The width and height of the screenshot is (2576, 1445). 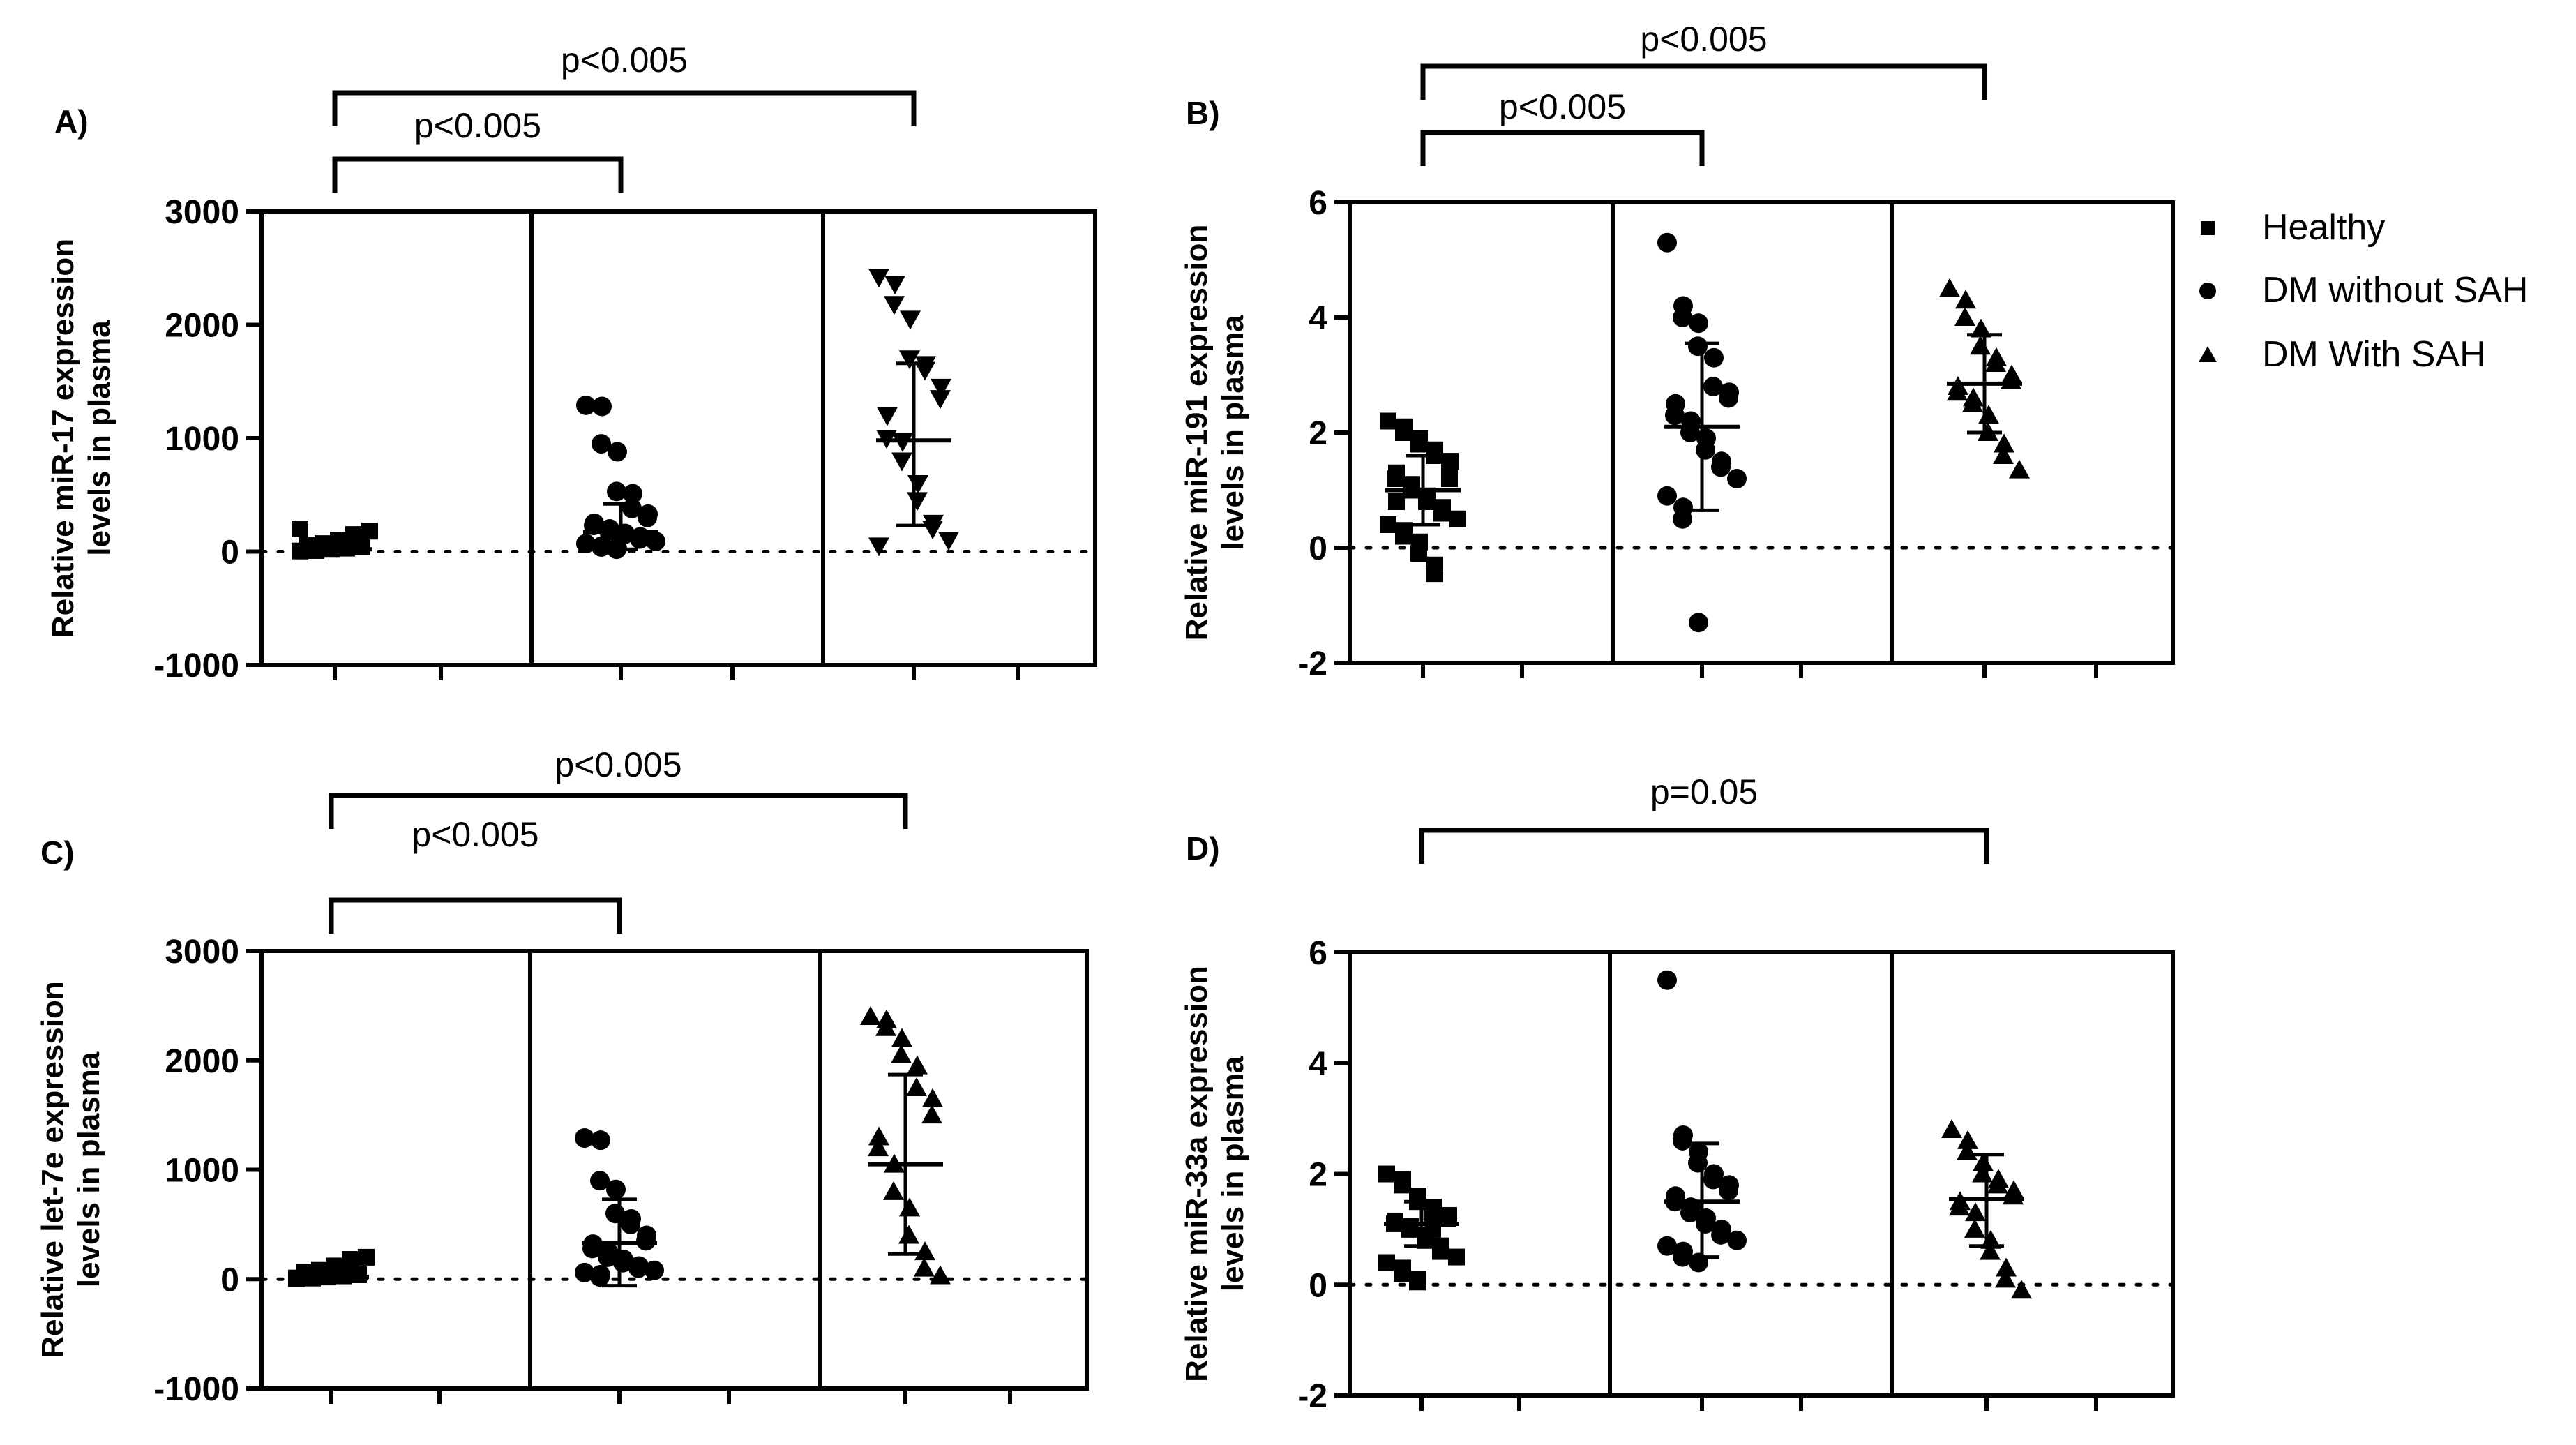 What do you see at coordinates (618, 764) in the screenshot?
I see `p-value-label: p<0.005` at bounding box center [618, 764].